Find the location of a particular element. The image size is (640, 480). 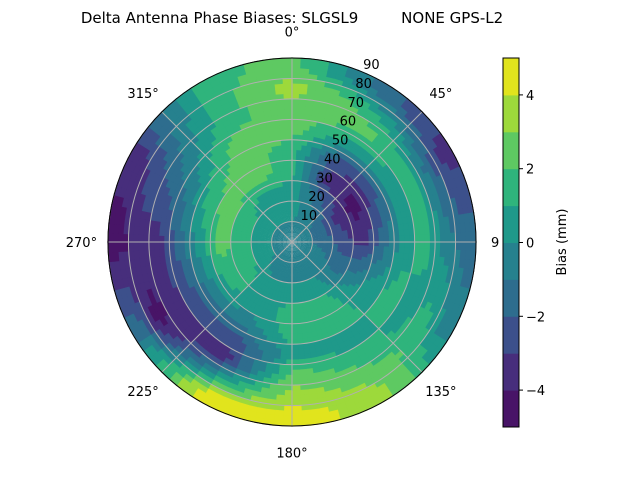

radial-tick-label: 30 is located at coordinates (324, 178).